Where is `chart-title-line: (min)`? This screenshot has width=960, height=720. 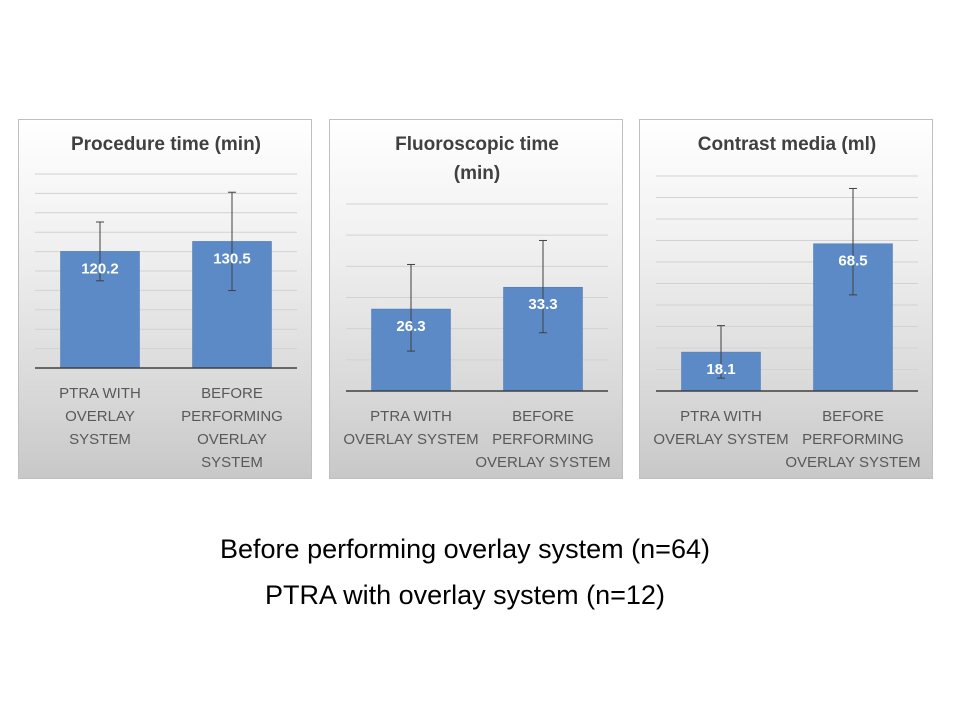
chart-title-line: (min) is located at coordinates (477, 173).